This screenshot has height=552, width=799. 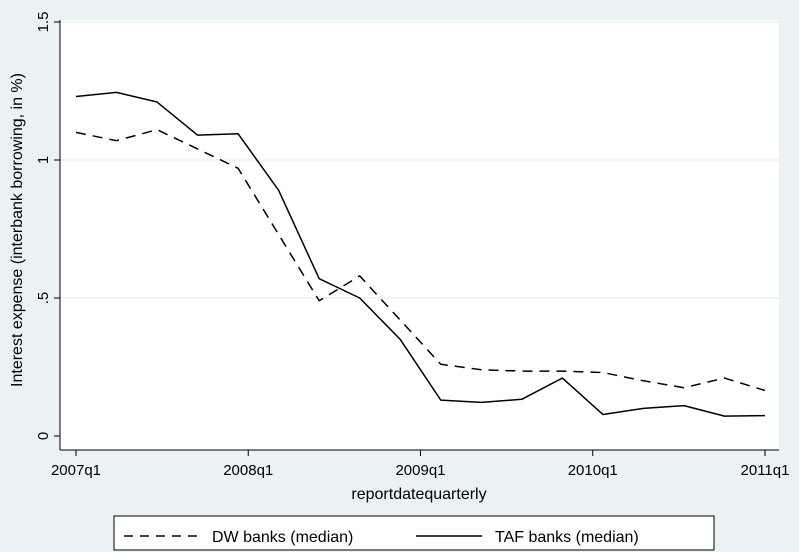 What do you see at coordinates (765, 470) in the screenshot?
I see `x-tick-label: 2011q1` at bounding box center [765, 470].